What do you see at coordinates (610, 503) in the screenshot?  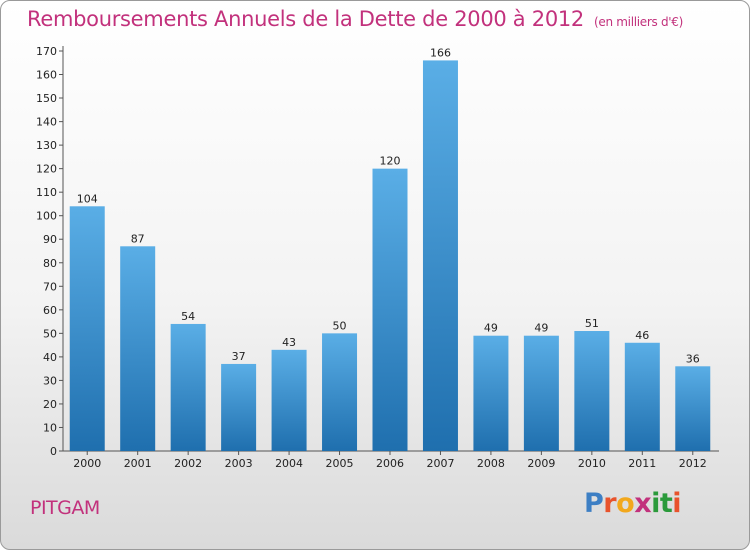 I see `logo-letter: r` at bounding box center [610, 503].